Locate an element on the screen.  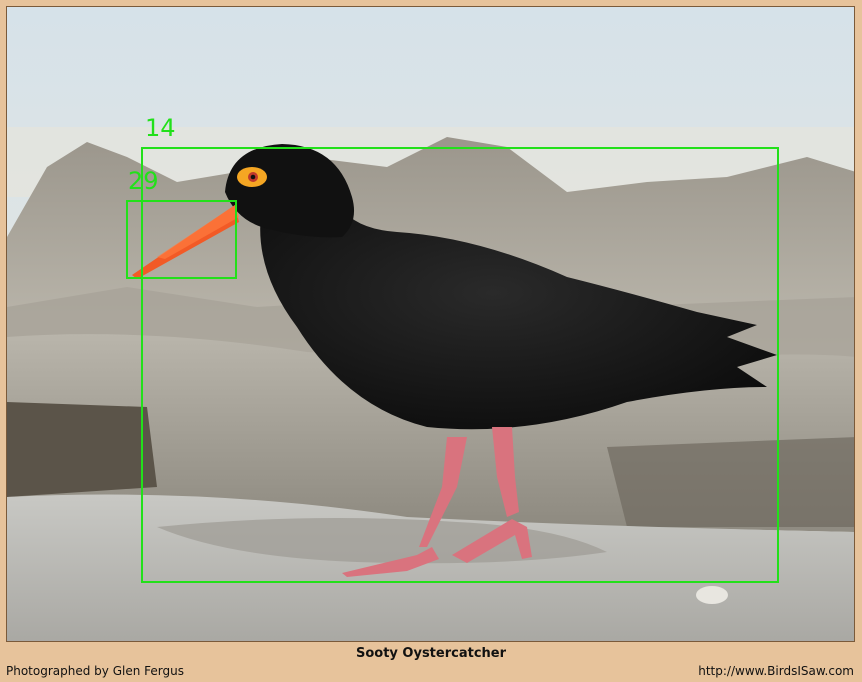
annotation-label-29: 29 is located at coordinates (143, 181).